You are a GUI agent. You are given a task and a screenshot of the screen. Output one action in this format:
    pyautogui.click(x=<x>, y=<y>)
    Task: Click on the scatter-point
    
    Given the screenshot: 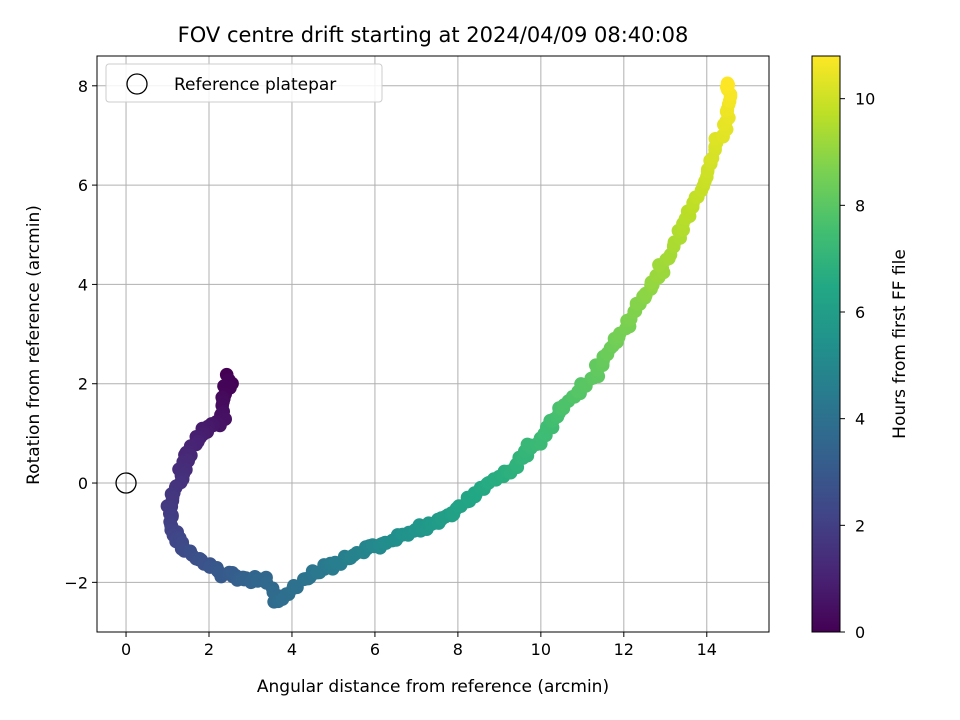 What is the action you would take?
    pyautogui.click(x=727, y=83)
    